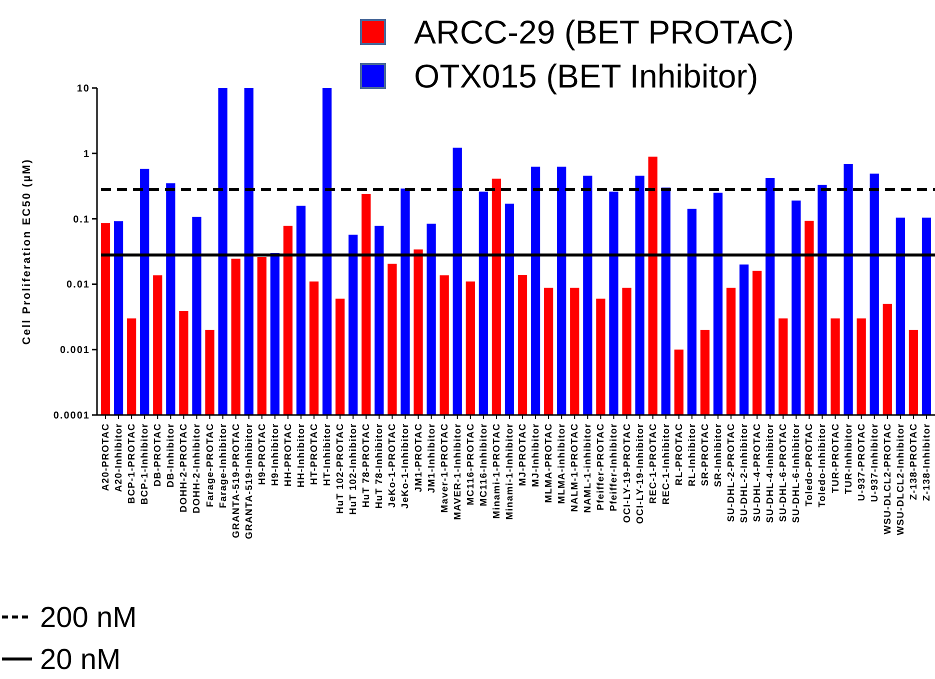  I want to click on x-tick-label: DB-Inhibitor, so click(171, 455).